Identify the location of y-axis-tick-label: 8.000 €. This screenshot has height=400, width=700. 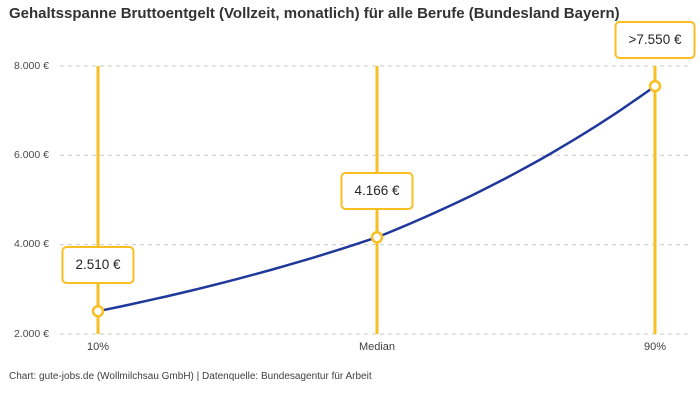
(31, 65).